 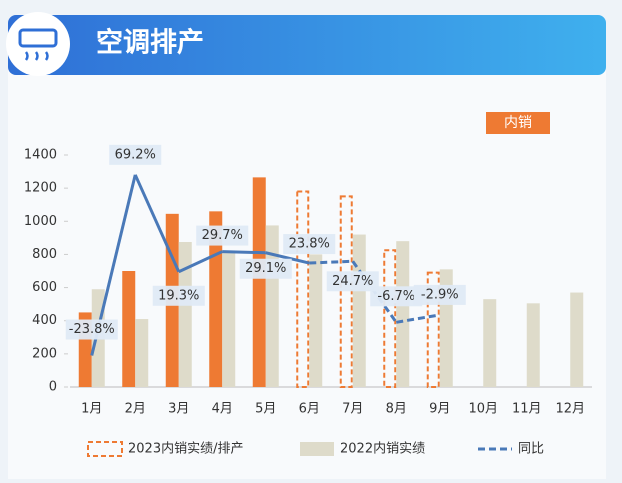 What do you see at coordinates (531, 449) in the screenshot?
I see `legend-label: 同比` at bounding box center [531, 449].